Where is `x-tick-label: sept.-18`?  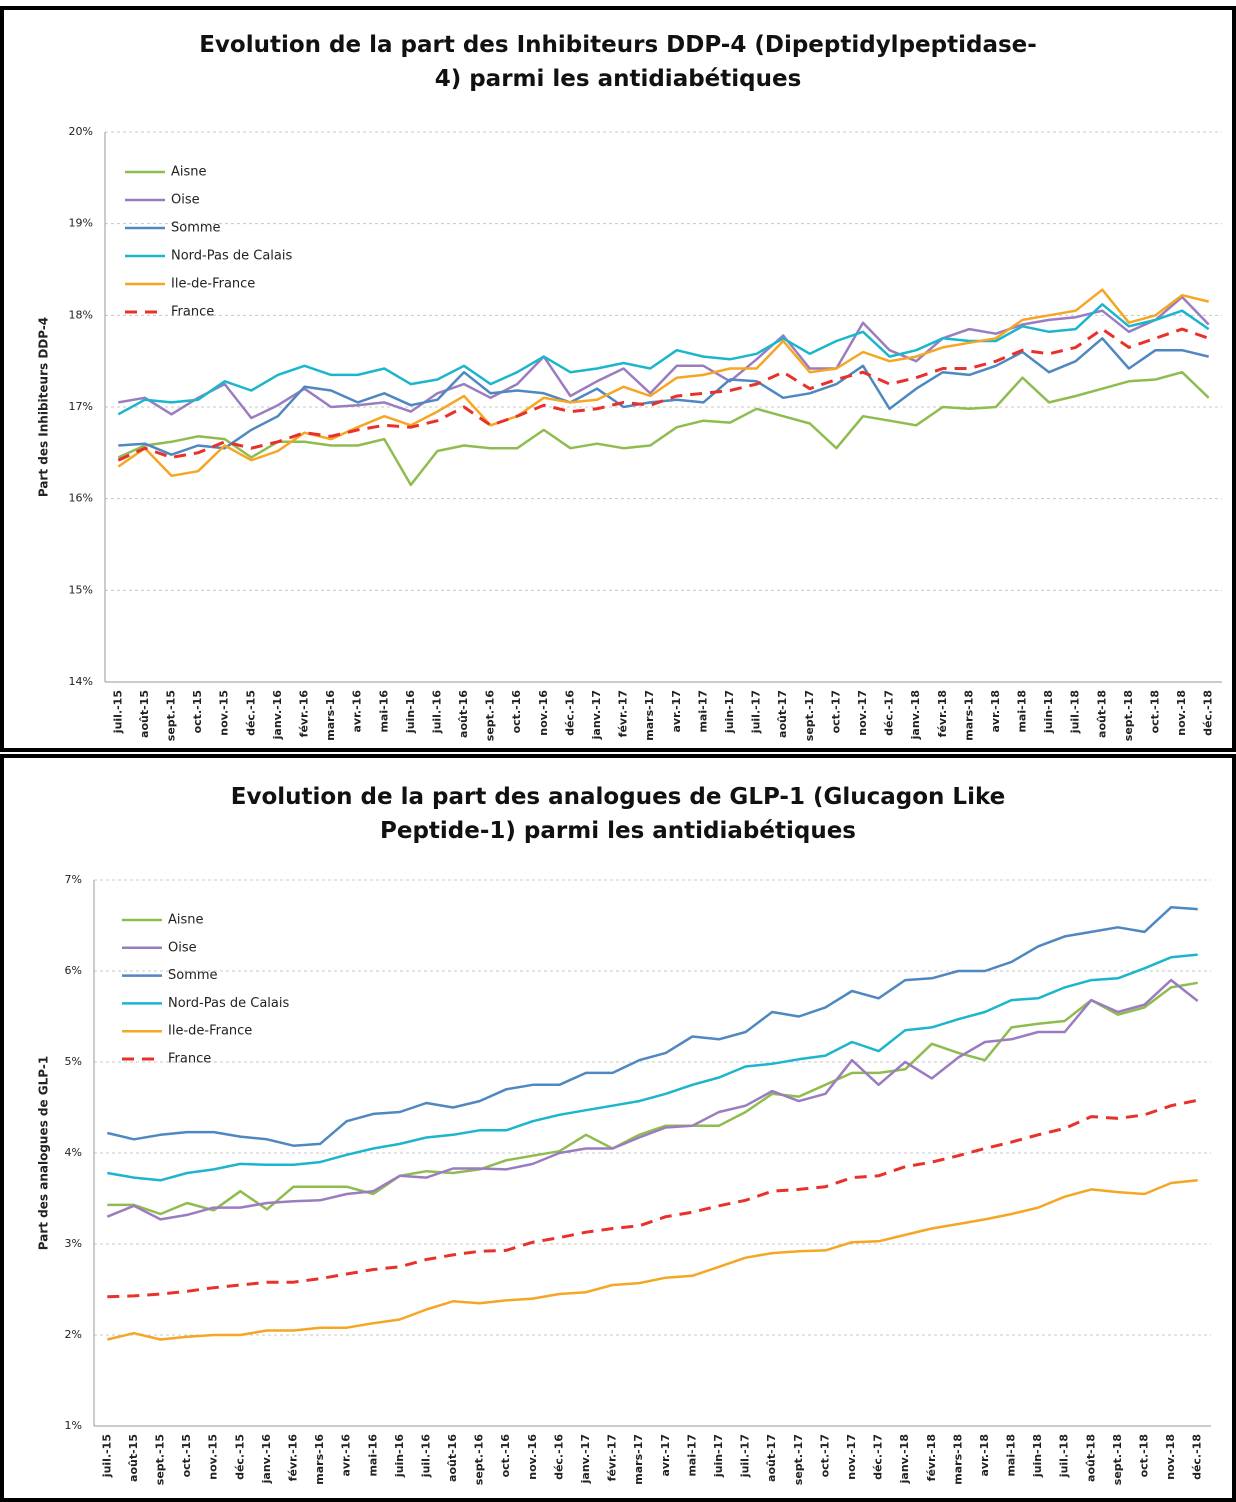 x-tick-label: sept.-18 is located at coordinates (1128, 715).